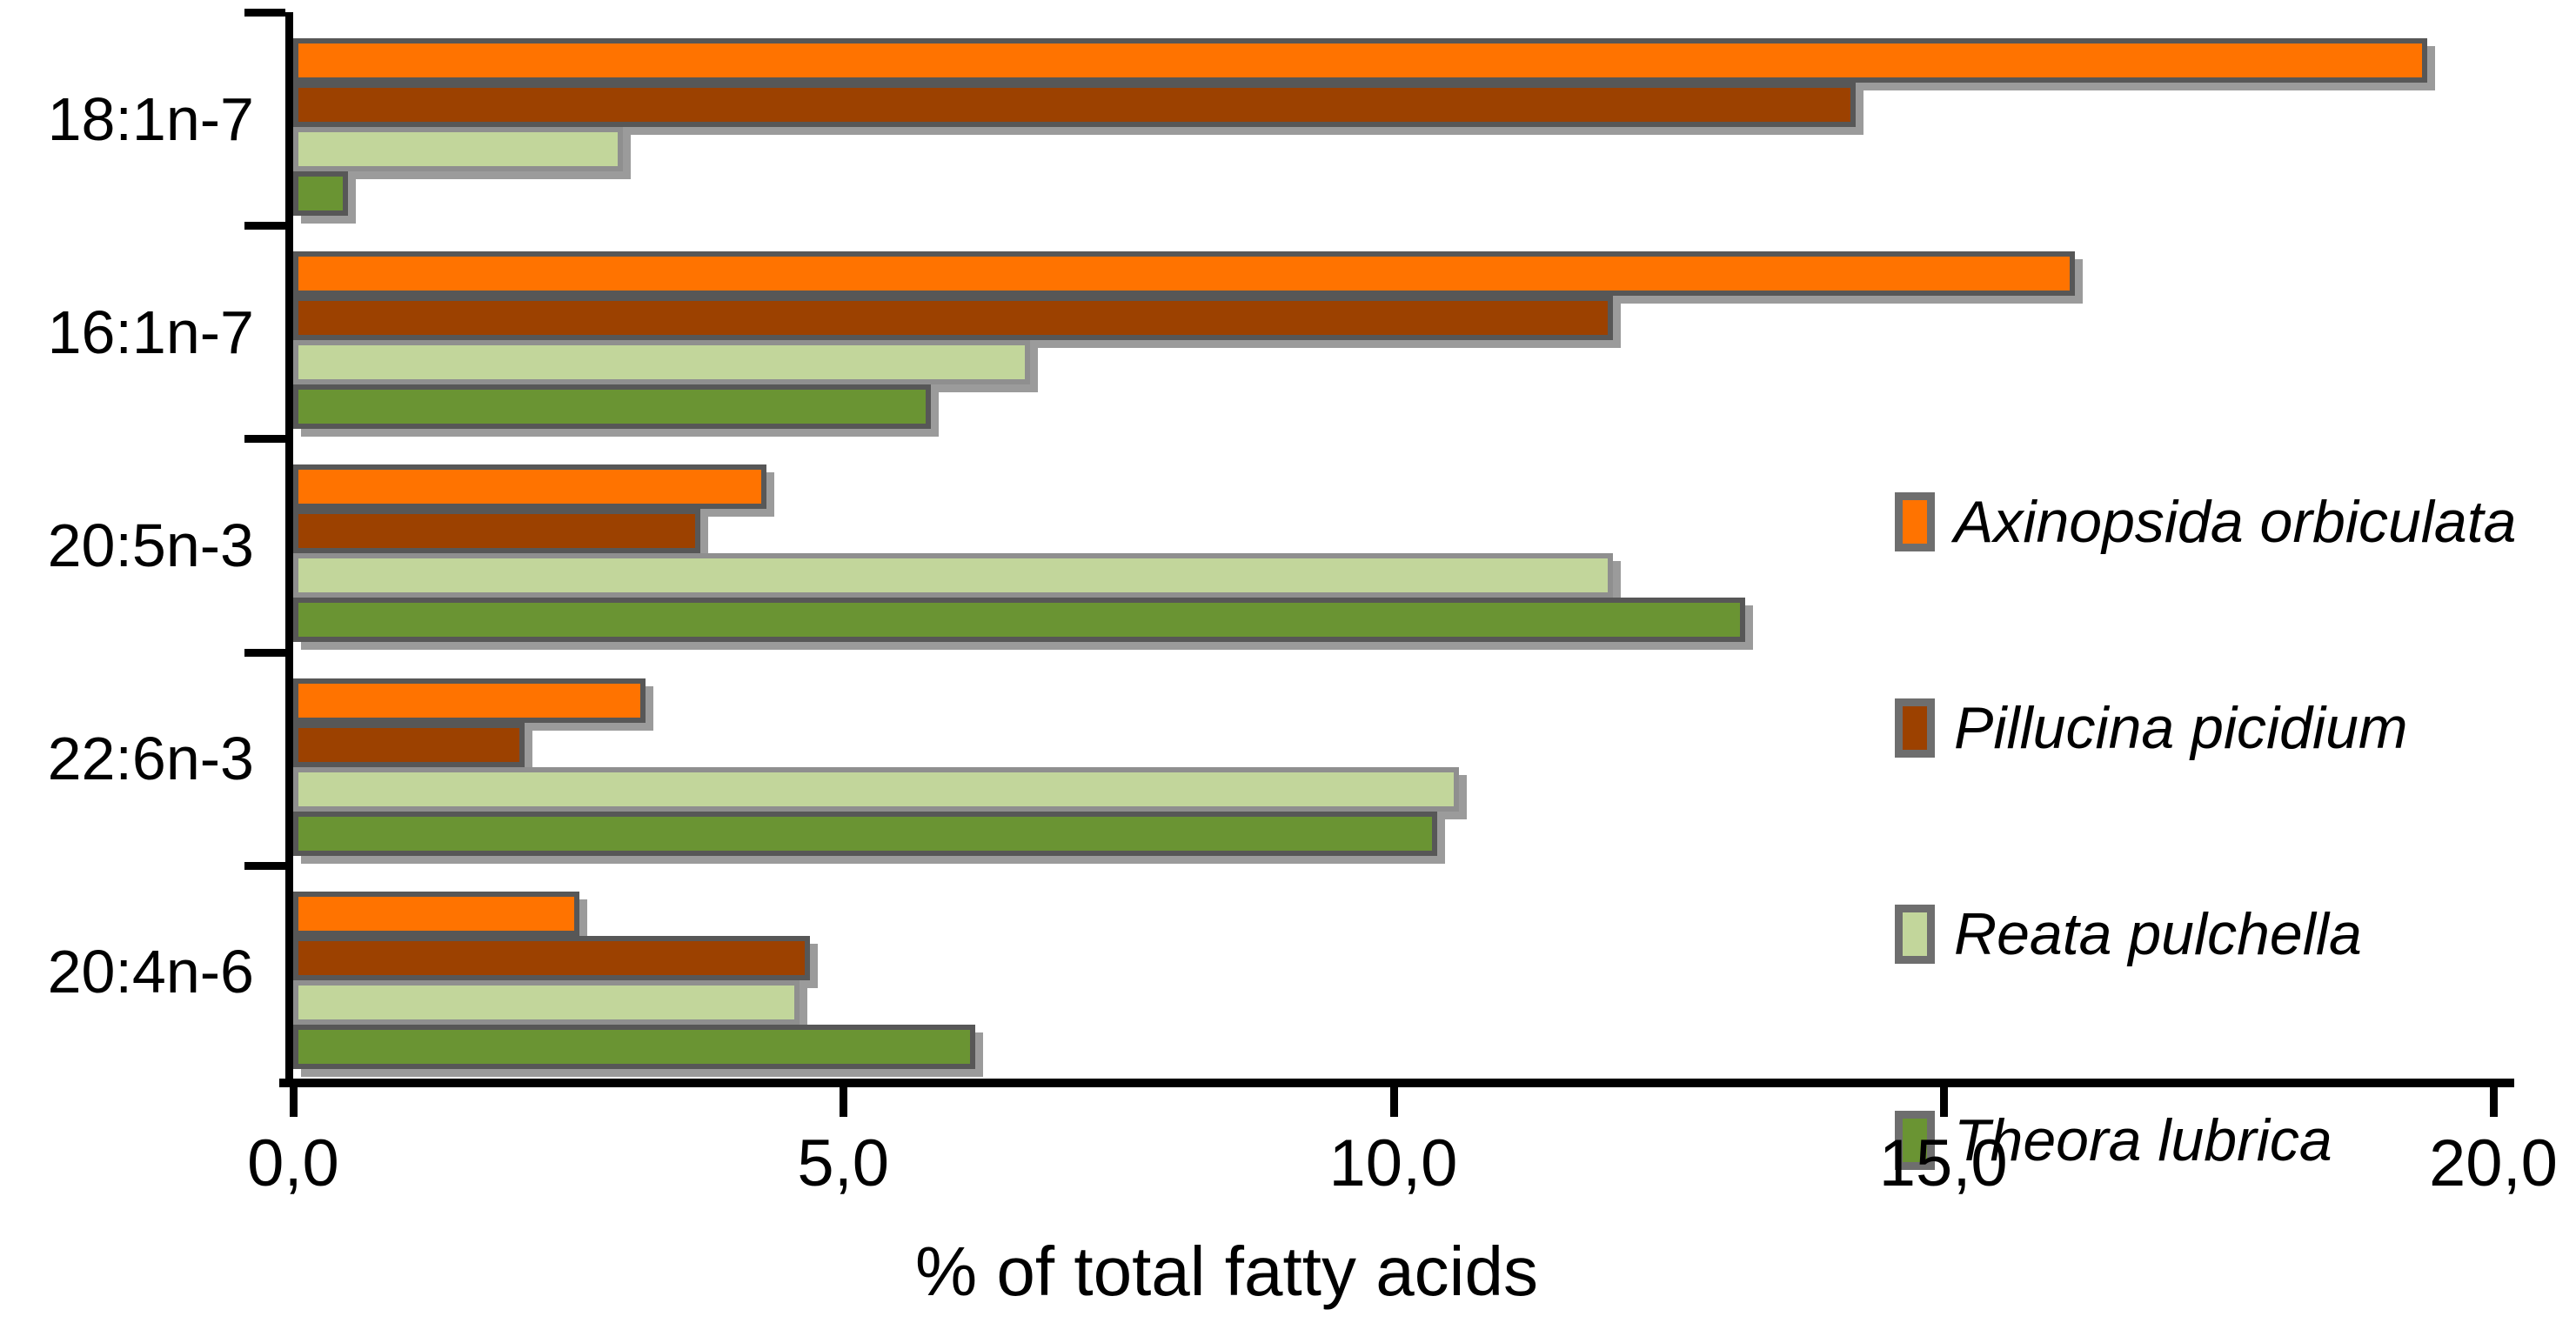 This screenshot has width=2576, height=1323. I want to click on legend-marker-theora-lubrica, so click(1915, 1140).